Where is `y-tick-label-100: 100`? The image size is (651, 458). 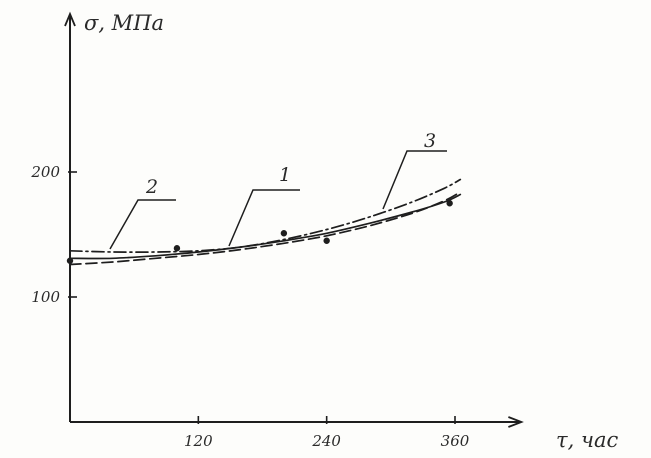
y-tick-label-100: 100 is located at coordinates (45, 297).